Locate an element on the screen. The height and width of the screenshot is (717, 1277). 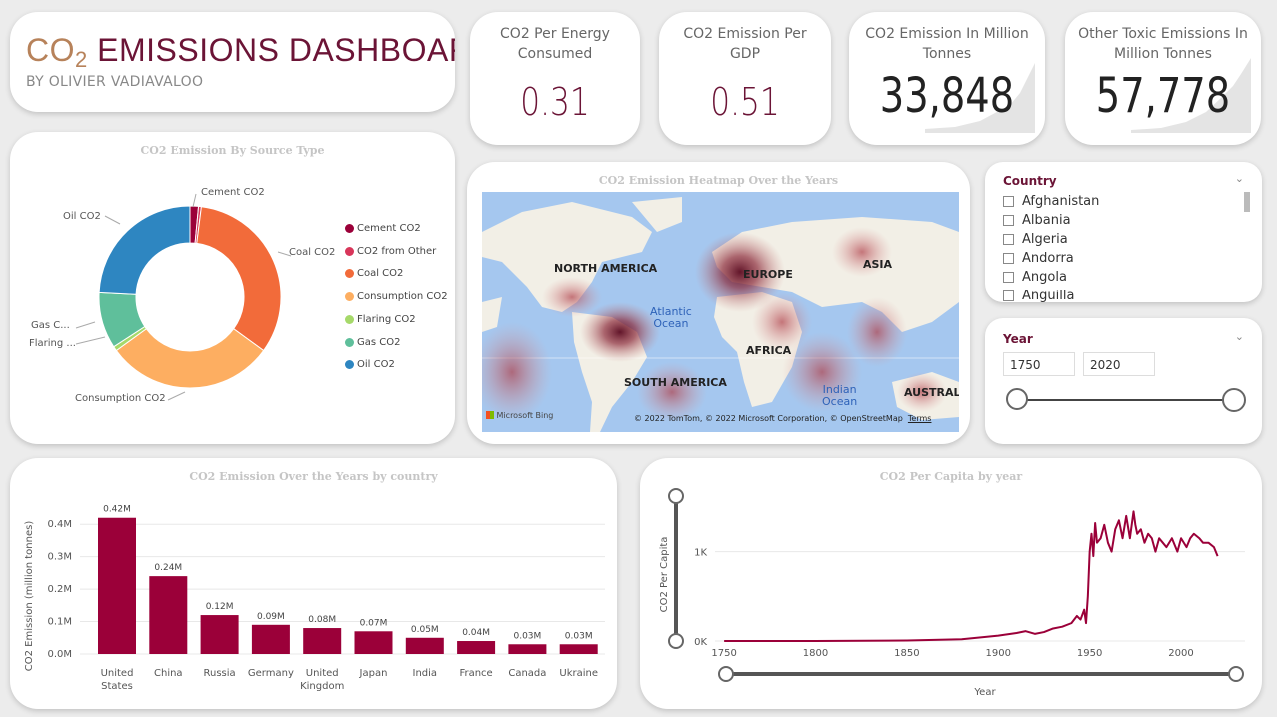
legend-item: Coal CO2 is located at coordinates (374, 273).